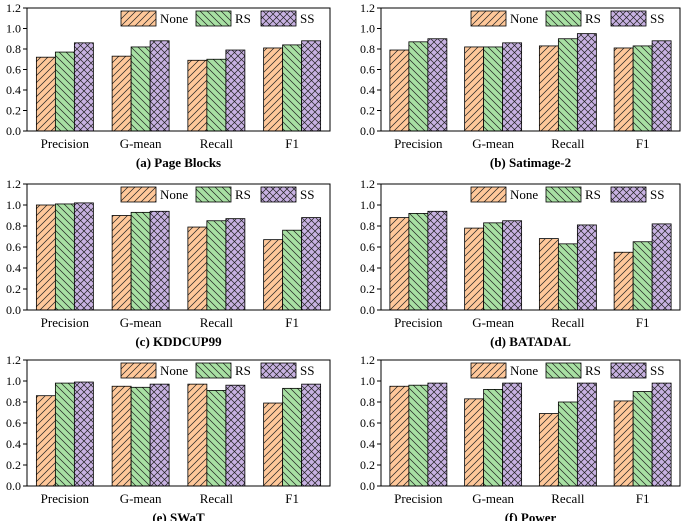  I want to click on y-tick-label: 0.6, so click(367, 70).